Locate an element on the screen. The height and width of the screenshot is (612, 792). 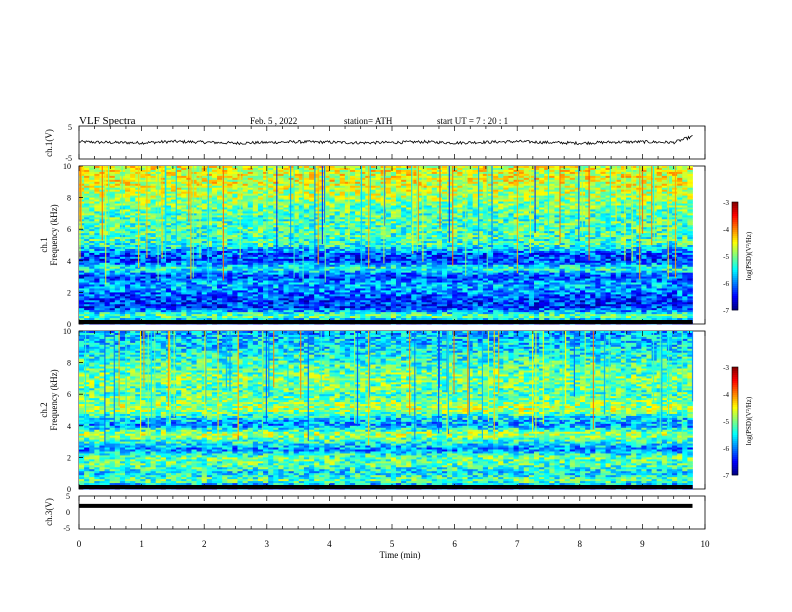
date-label: Feb. 5 , 2022 is located at coordinates (273, 121).